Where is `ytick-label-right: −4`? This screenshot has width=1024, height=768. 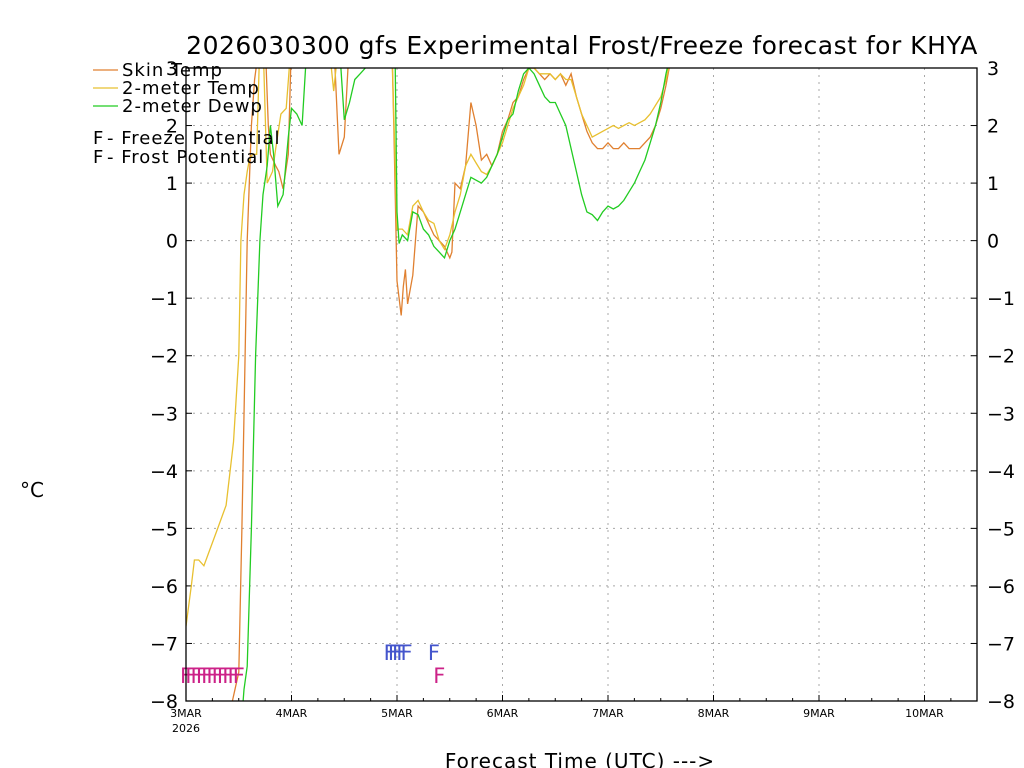 ytick-label-right: −4 is located at coordinates (1001, 472).